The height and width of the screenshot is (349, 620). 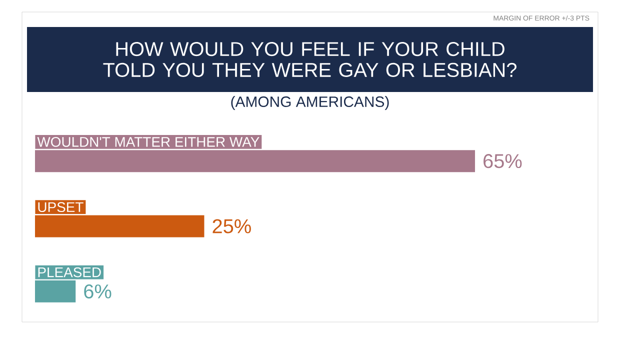 What do you see at coordinates (148, 141) in the screenshot?
I see `y-tick-label: WOULDN'T MATTER EITHER WAY` at bounding box center [148, 141].